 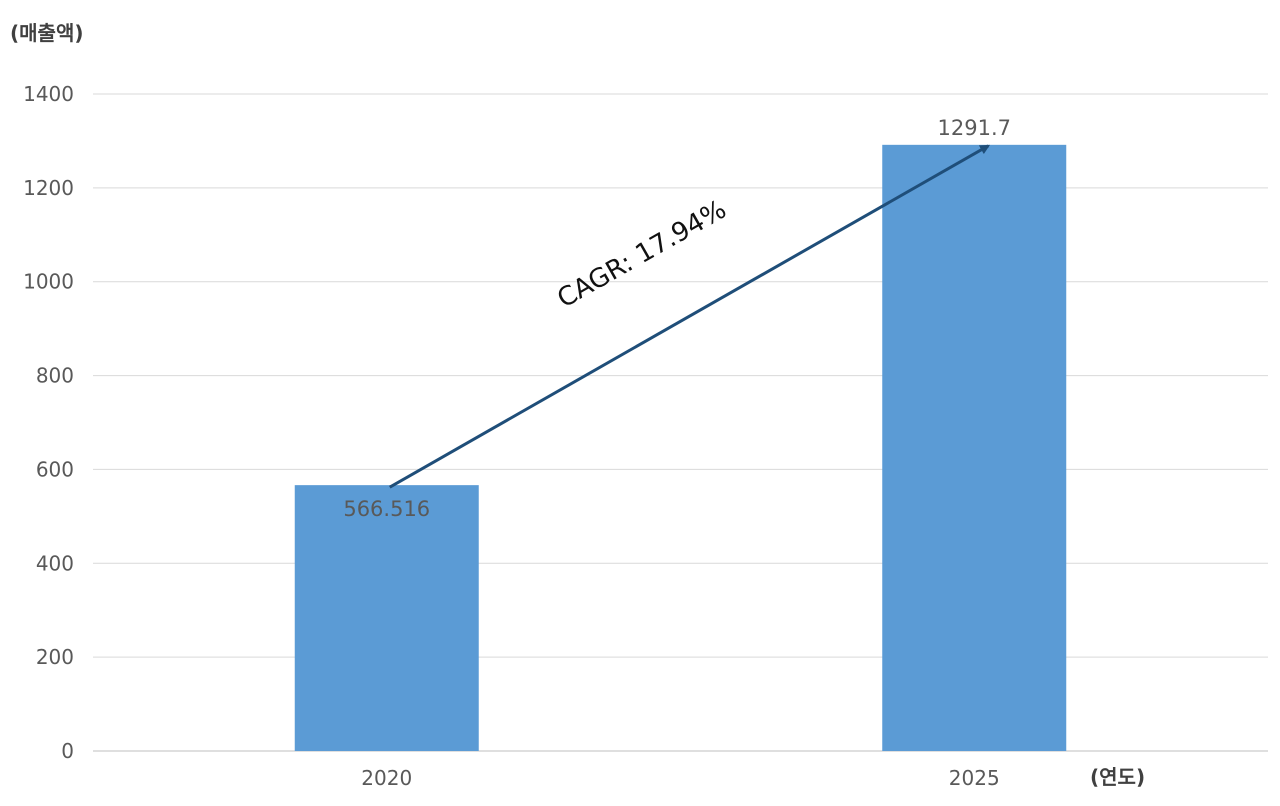 What do you see at coordinates (67, 751) in the screenshot?
I see `y-tick-label: 0` at bounding box center [67, 751].